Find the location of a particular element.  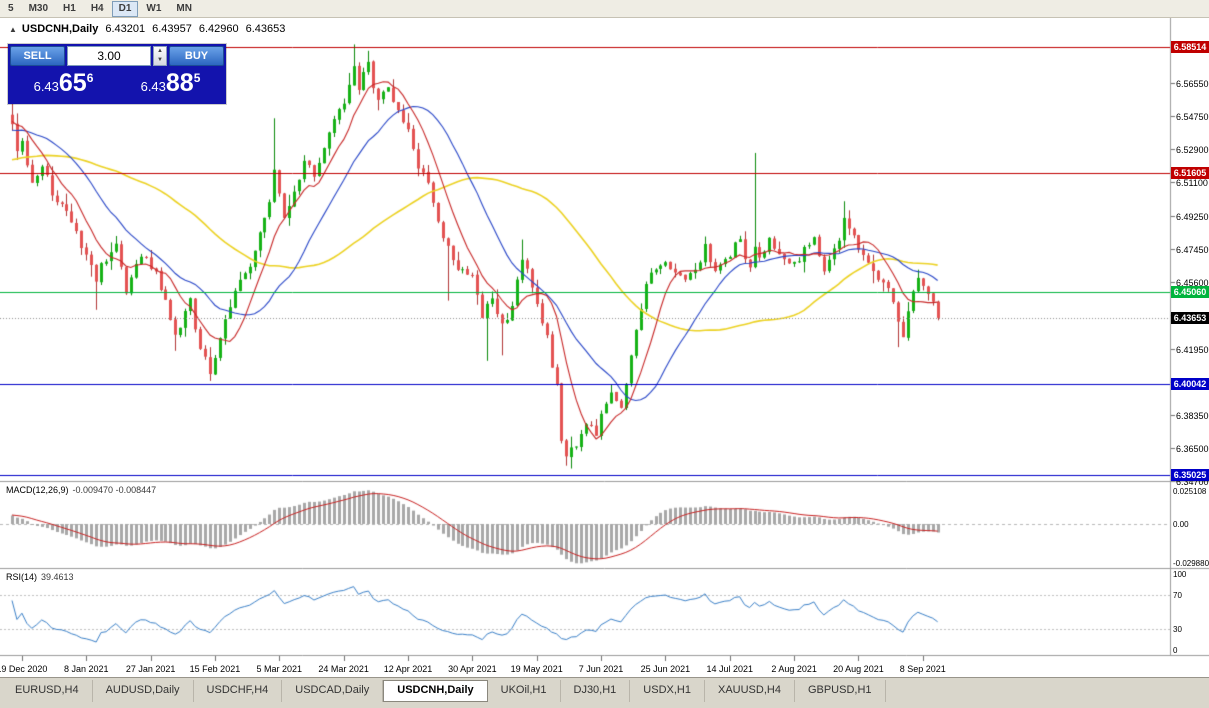

buy-price-prefix: 6.43 is located at coordinates (153, 86).